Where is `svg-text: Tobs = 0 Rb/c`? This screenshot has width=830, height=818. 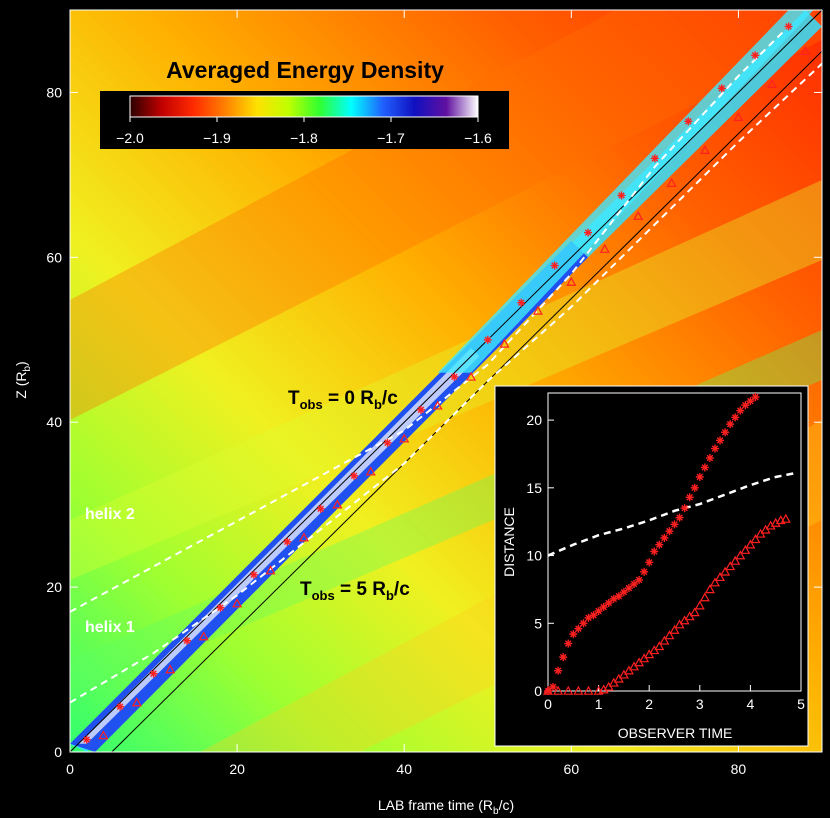
svg-text: Tobs = 0 Rb/c is located at coordinates (343, 400).